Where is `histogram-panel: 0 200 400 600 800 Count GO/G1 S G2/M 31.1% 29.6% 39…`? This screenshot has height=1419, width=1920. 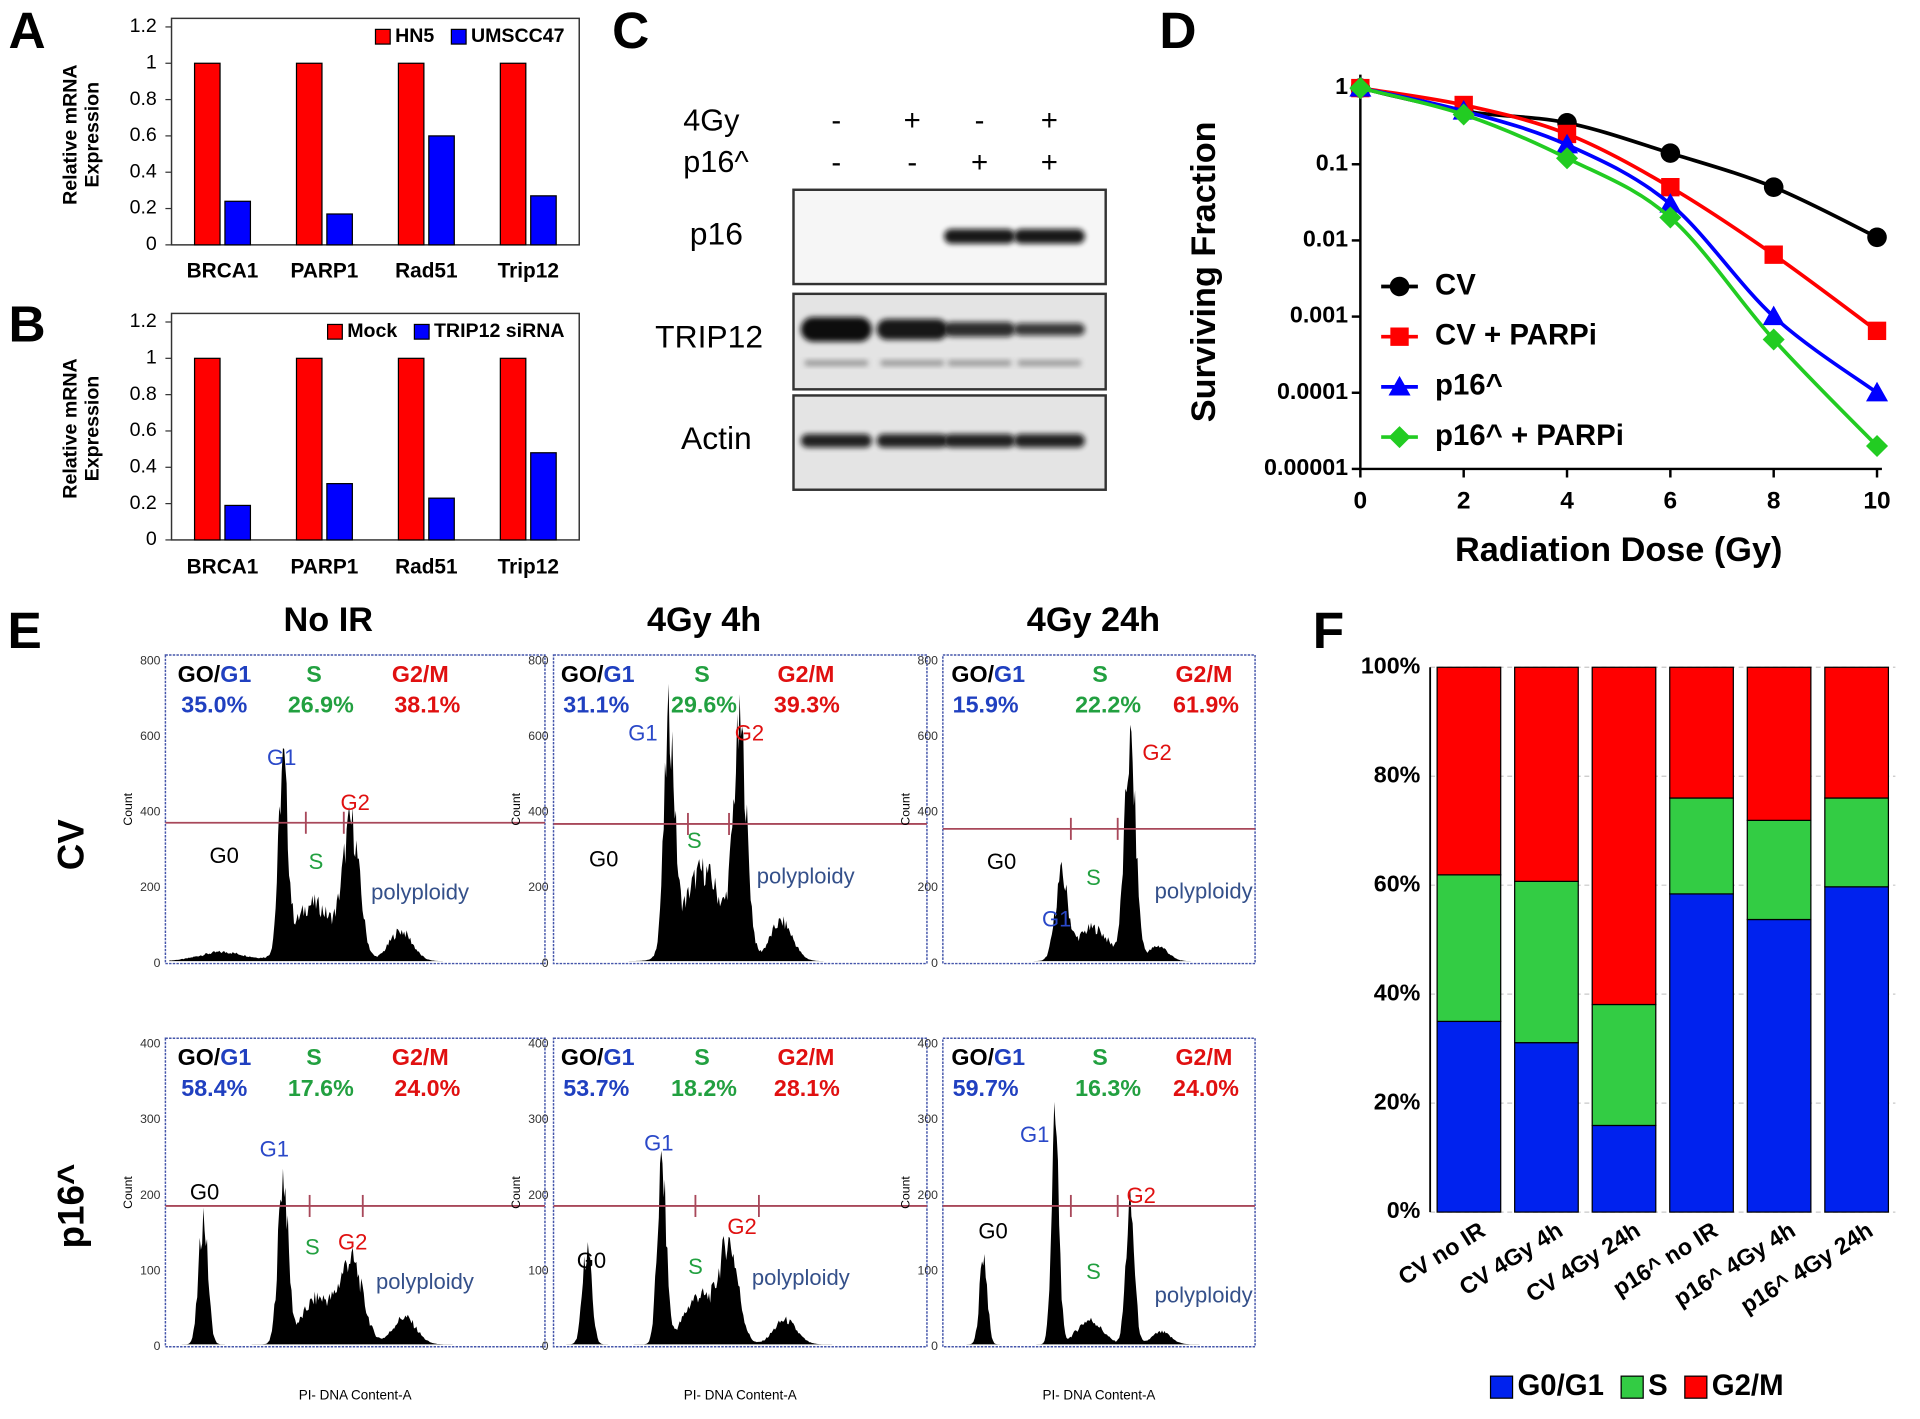
histogram-panel: 0 200 400 600 800 Count GO/G1 S G2/M 31.1% 29.6% 39… is located at coordinates (718, 811).